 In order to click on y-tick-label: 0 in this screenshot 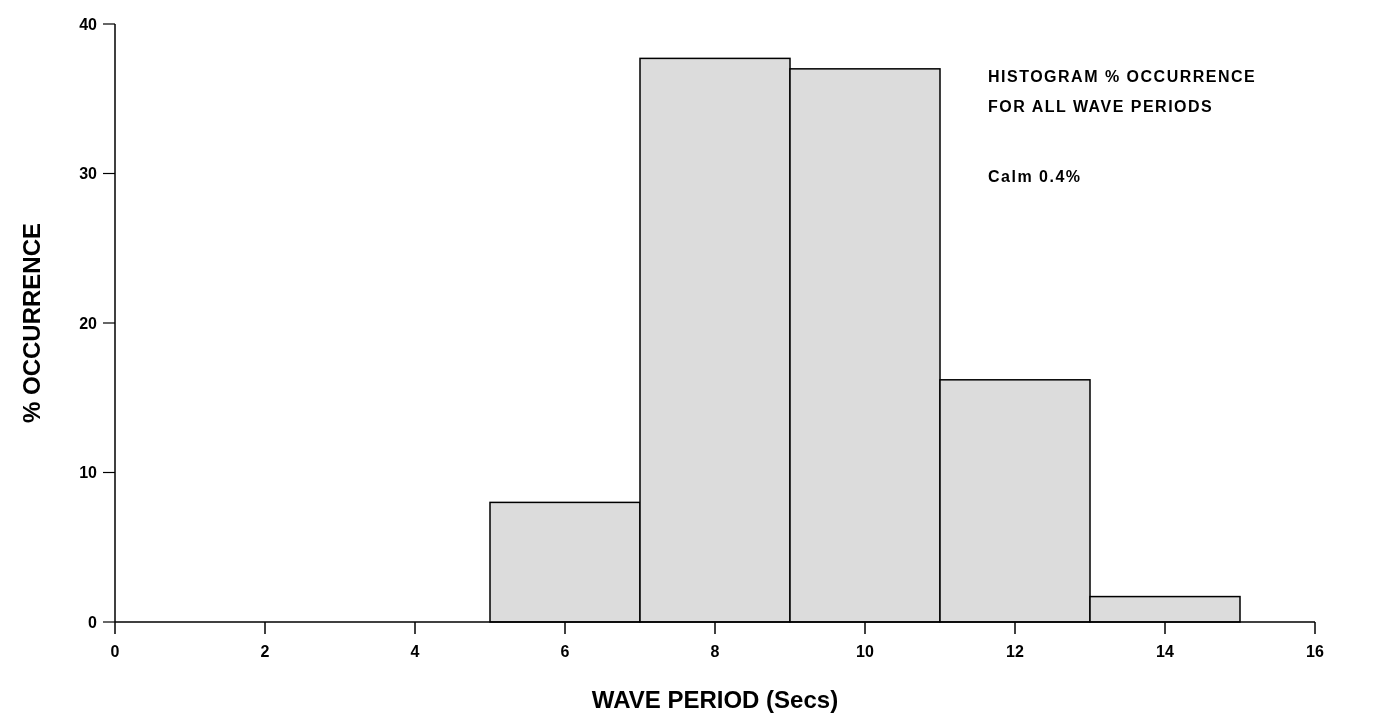, I will do `click(93, 622)`.